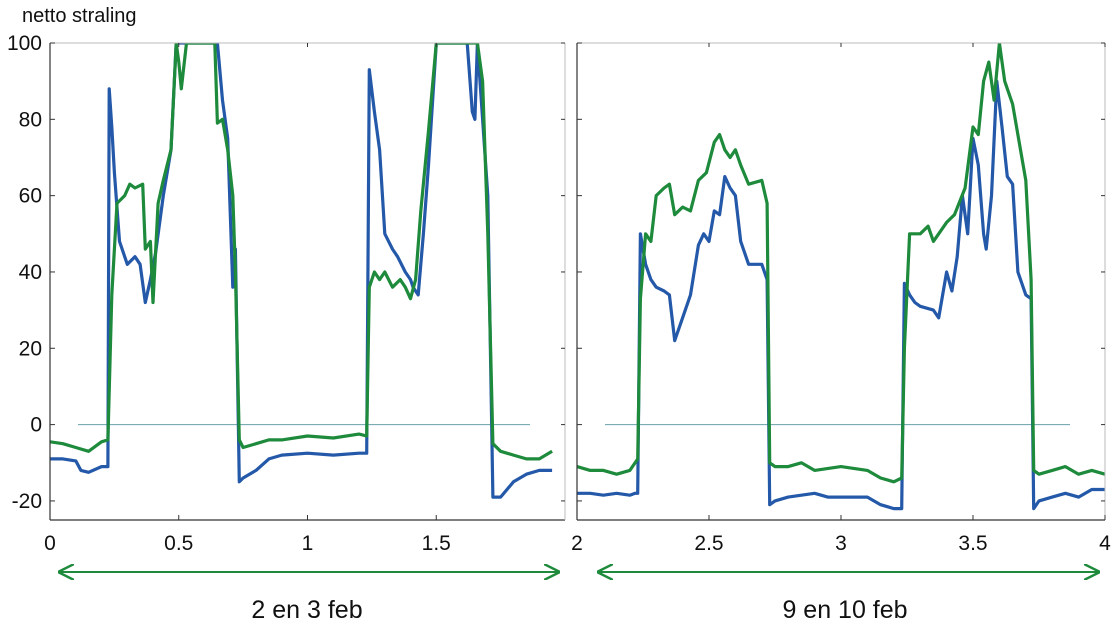 The height and width of the screenshot is (627, 1113). I want to click on x-tick-label: 4, so click(1105, 543).